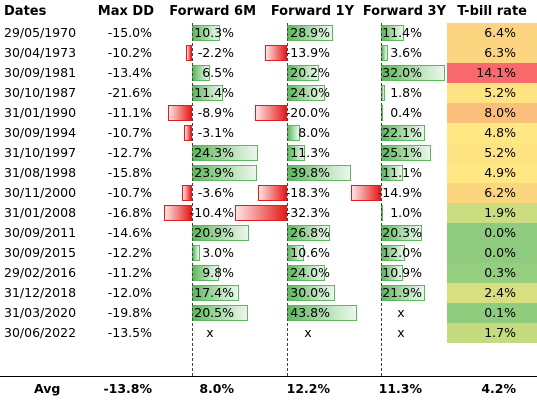  What do you see at coordinates (129, 172) in the screenshot?
I see `max-dd-cell: -15.8%` at bounding box center [129, 172].